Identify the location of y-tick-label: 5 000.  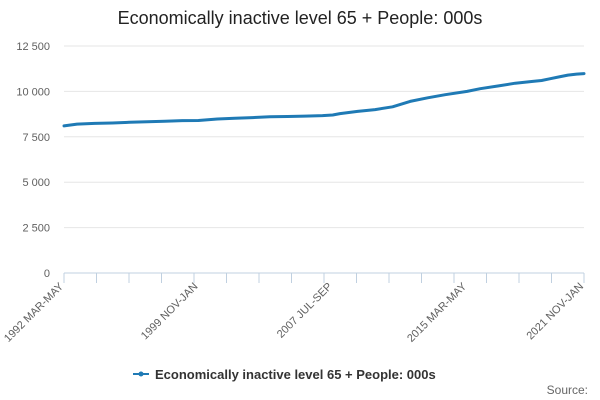
(36, 183).